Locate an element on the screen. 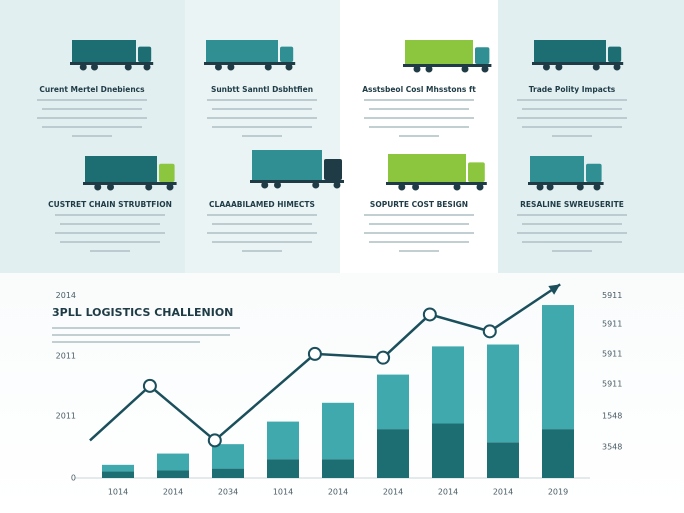 This screenshot has width=684, height=513. panel-title: Curent Mertel Dnebiencs is located at coordinates (92, 89).